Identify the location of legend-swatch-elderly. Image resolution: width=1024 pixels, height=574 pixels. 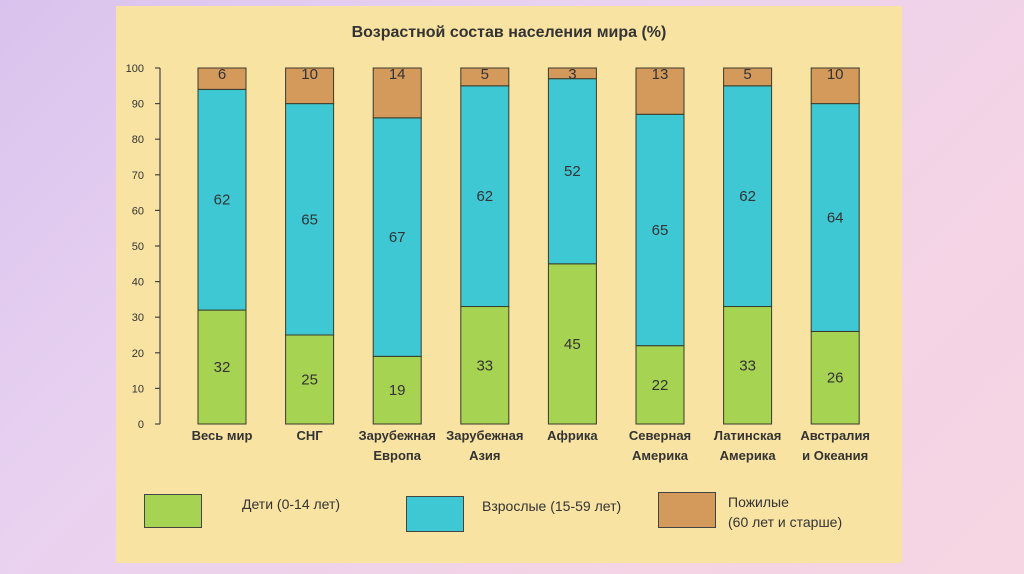
(687, 510).